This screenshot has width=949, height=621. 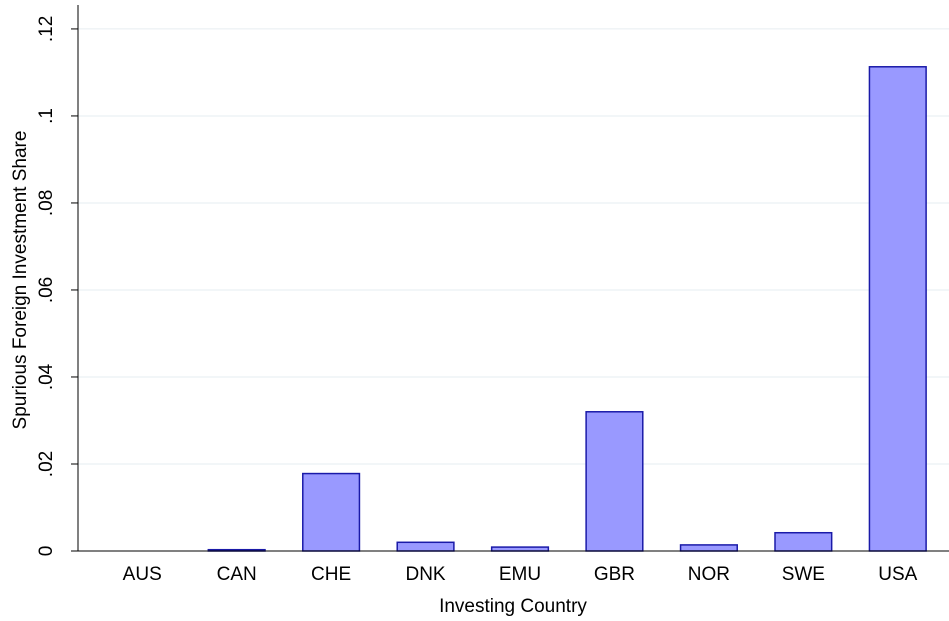 What do you see at coordinates (513, 606) in the screenshot?
I see `x-axis-title: Investing Country` at bounding box center [513, 606].